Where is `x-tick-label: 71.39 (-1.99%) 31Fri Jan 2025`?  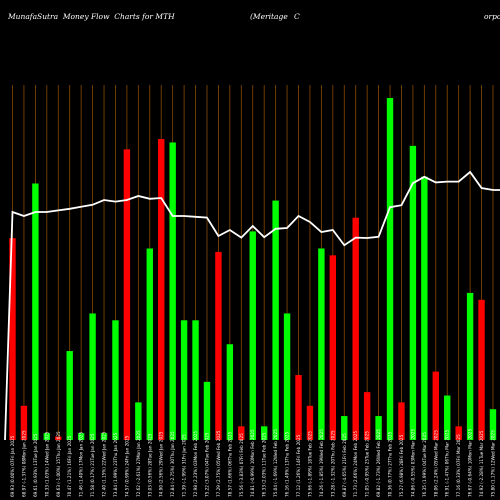 x-tick-label: 71.39 (-1.99%) 31Fri Jan 2025 is located at coordinates (184, 465).